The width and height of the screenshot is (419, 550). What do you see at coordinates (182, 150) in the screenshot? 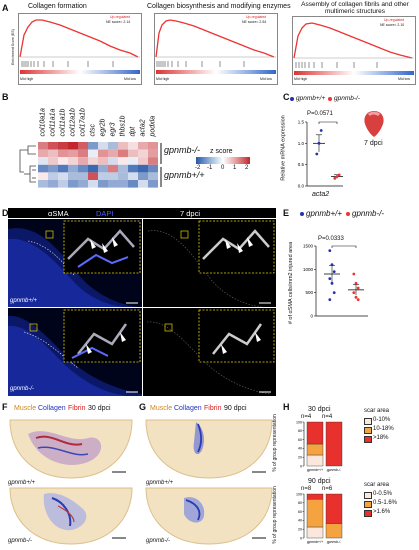
I see `heatmap-row-label-ko: gpnmb-/-` at bounding box center [182, 150].